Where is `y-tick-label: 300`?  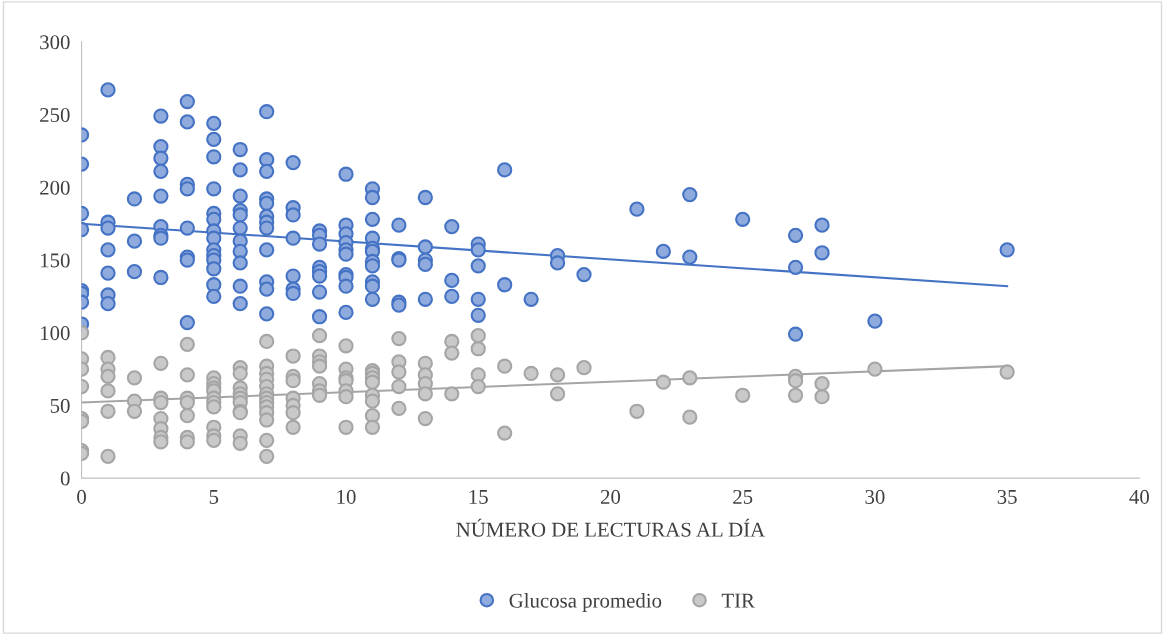 y-tick-label: 300 is located at coordinates (55, 42).